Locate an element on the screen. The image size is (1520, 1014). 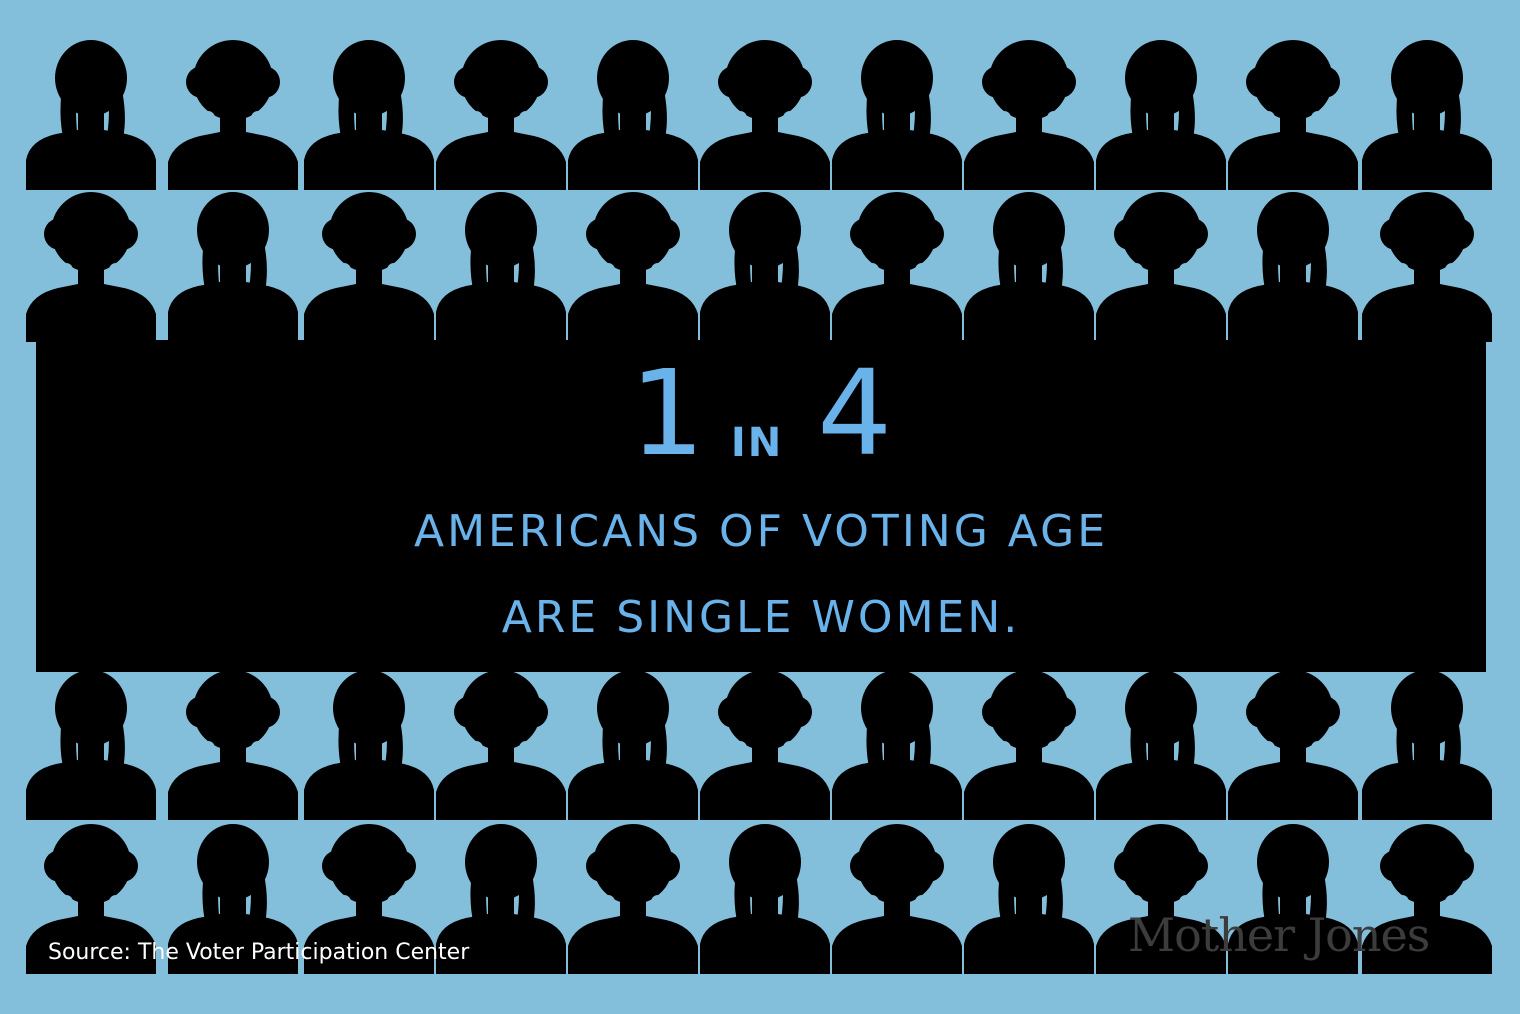
ratio-number-a: 1 is located at coordinates (667, 413).